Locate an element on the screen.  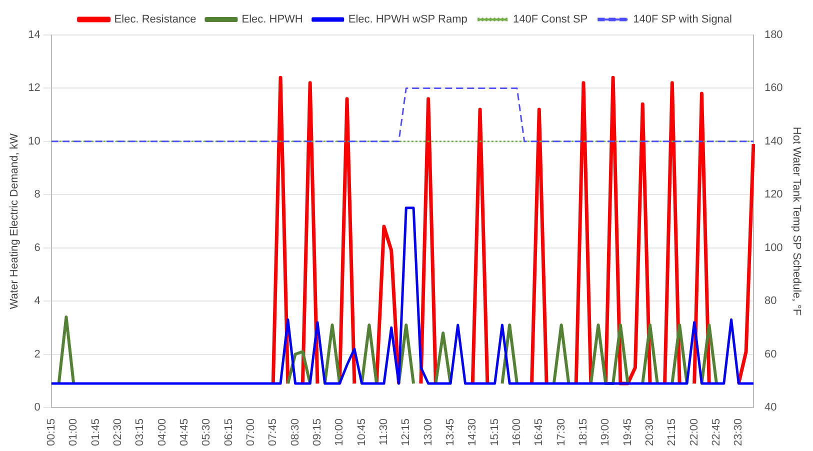
x-tick-label: 17:30 is located at coordinates (561, 432).